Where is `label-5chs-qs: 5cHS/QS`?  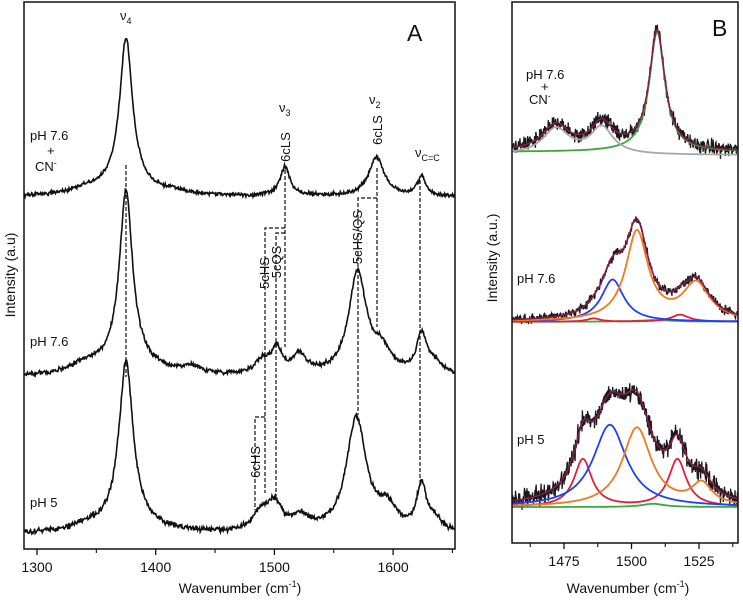 label-5chs-qs: 5cHS/QS is located at coordinates (357, 237).